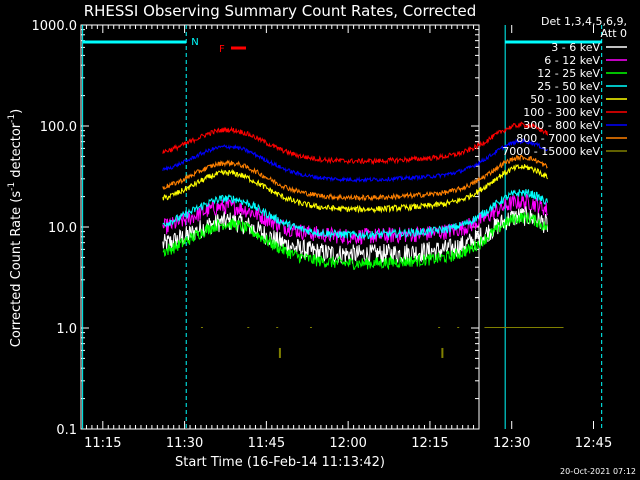  What do you see at coordinates (102, 443) in the screenshot?
I see `x-tick-label: 11:15` at bounding box center [102, 443].